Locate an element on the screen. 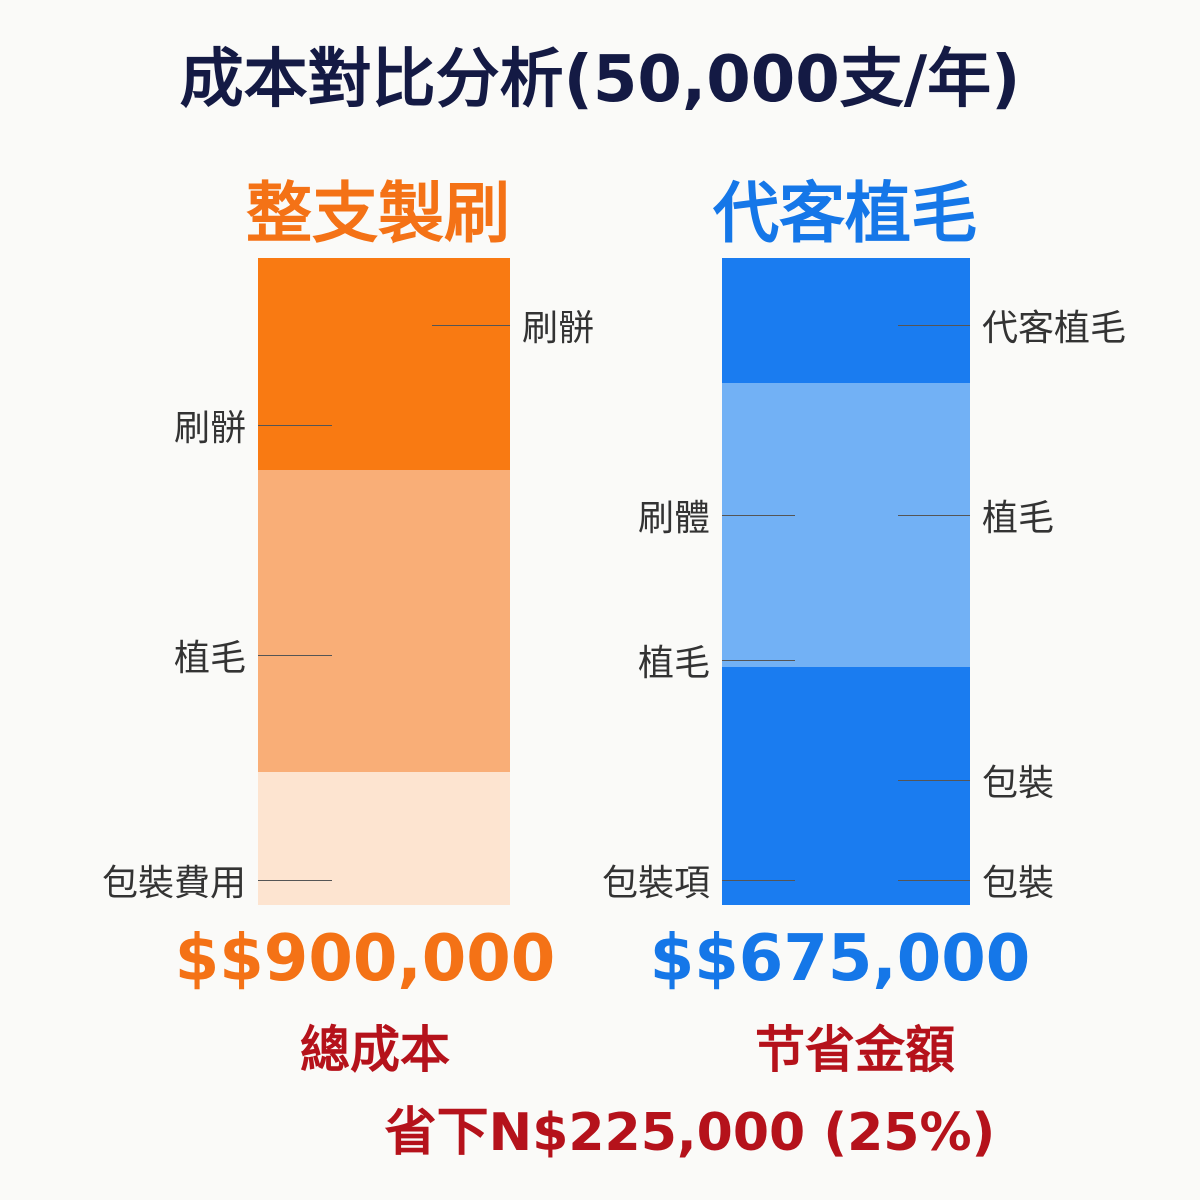  title: 成本對比分析(50,000支/年) is located at coordinates (600, 80).